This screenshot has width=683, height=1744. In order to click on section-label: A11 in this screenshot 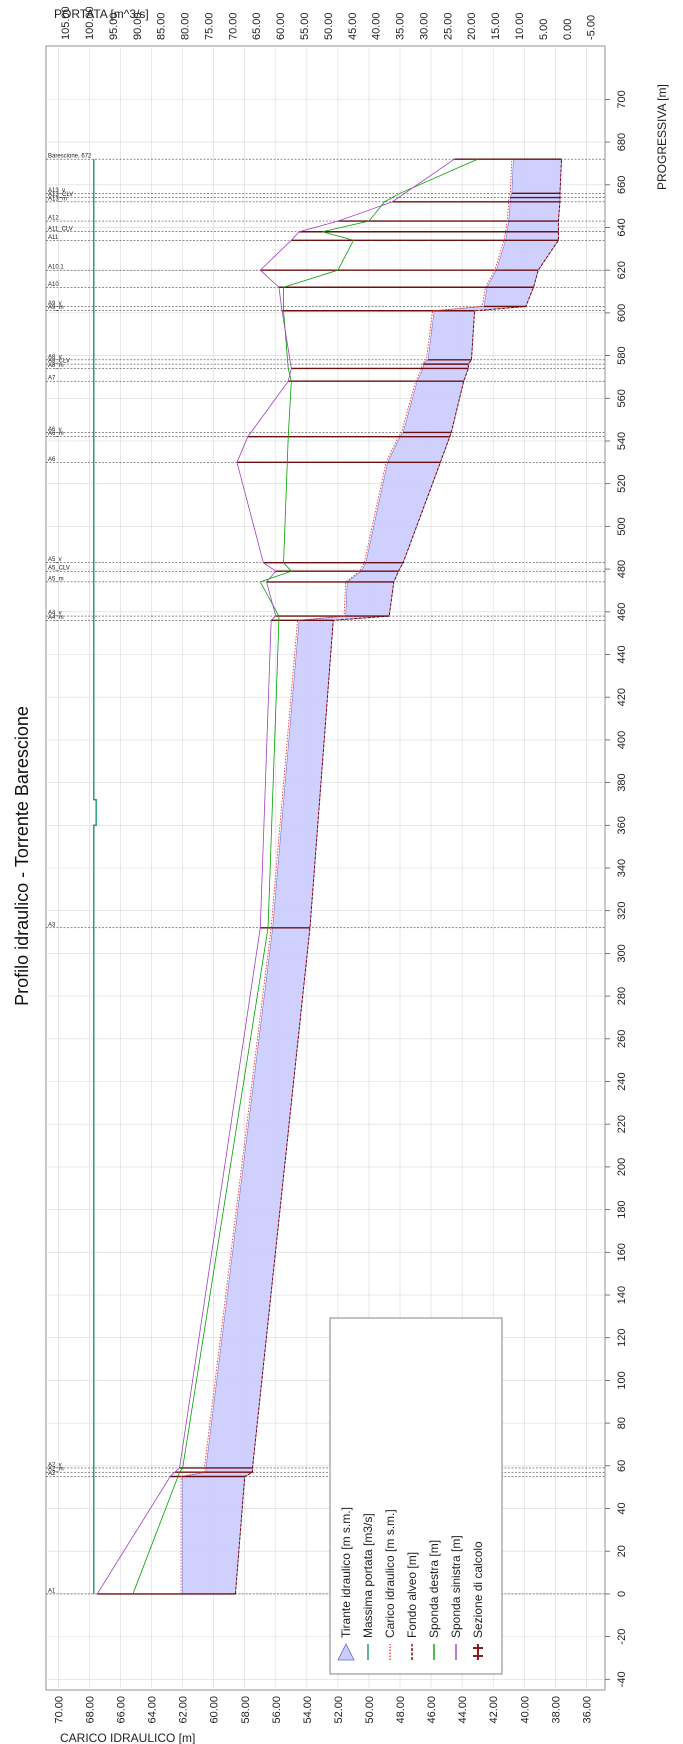, I will do `click(53, 238)`.